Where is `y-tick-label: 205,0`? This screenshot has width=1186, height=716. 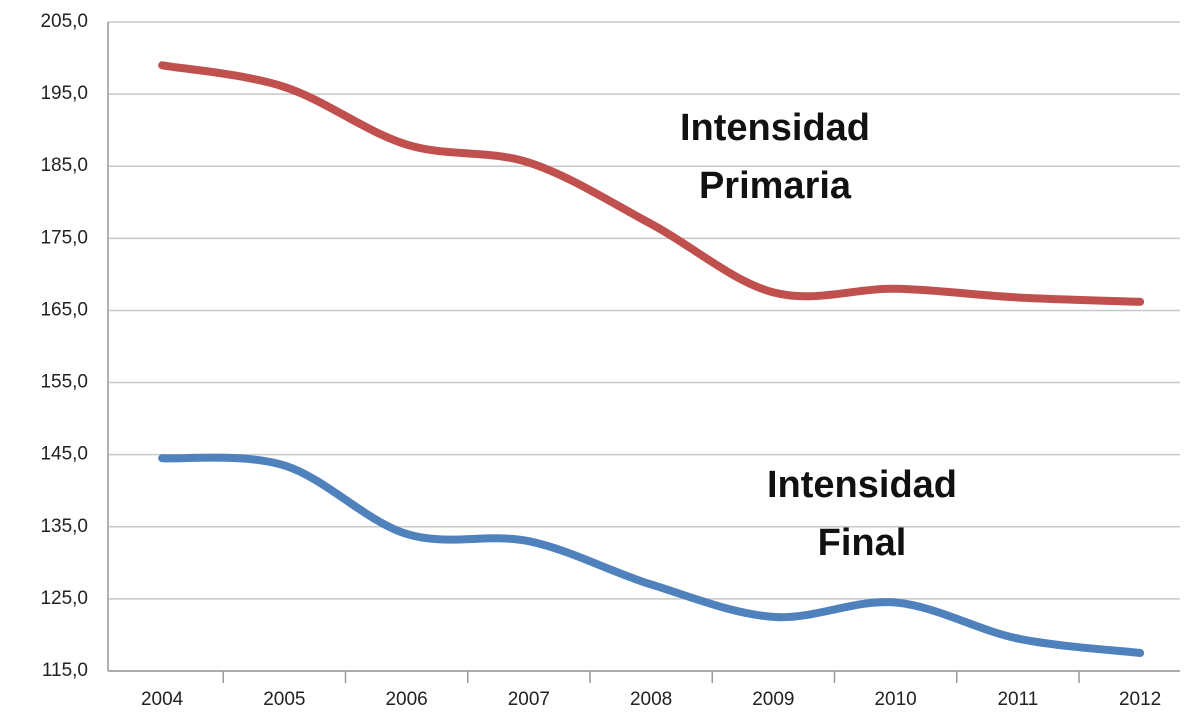
y-tick-label: 205,0 is located at coordinates (64, 21).